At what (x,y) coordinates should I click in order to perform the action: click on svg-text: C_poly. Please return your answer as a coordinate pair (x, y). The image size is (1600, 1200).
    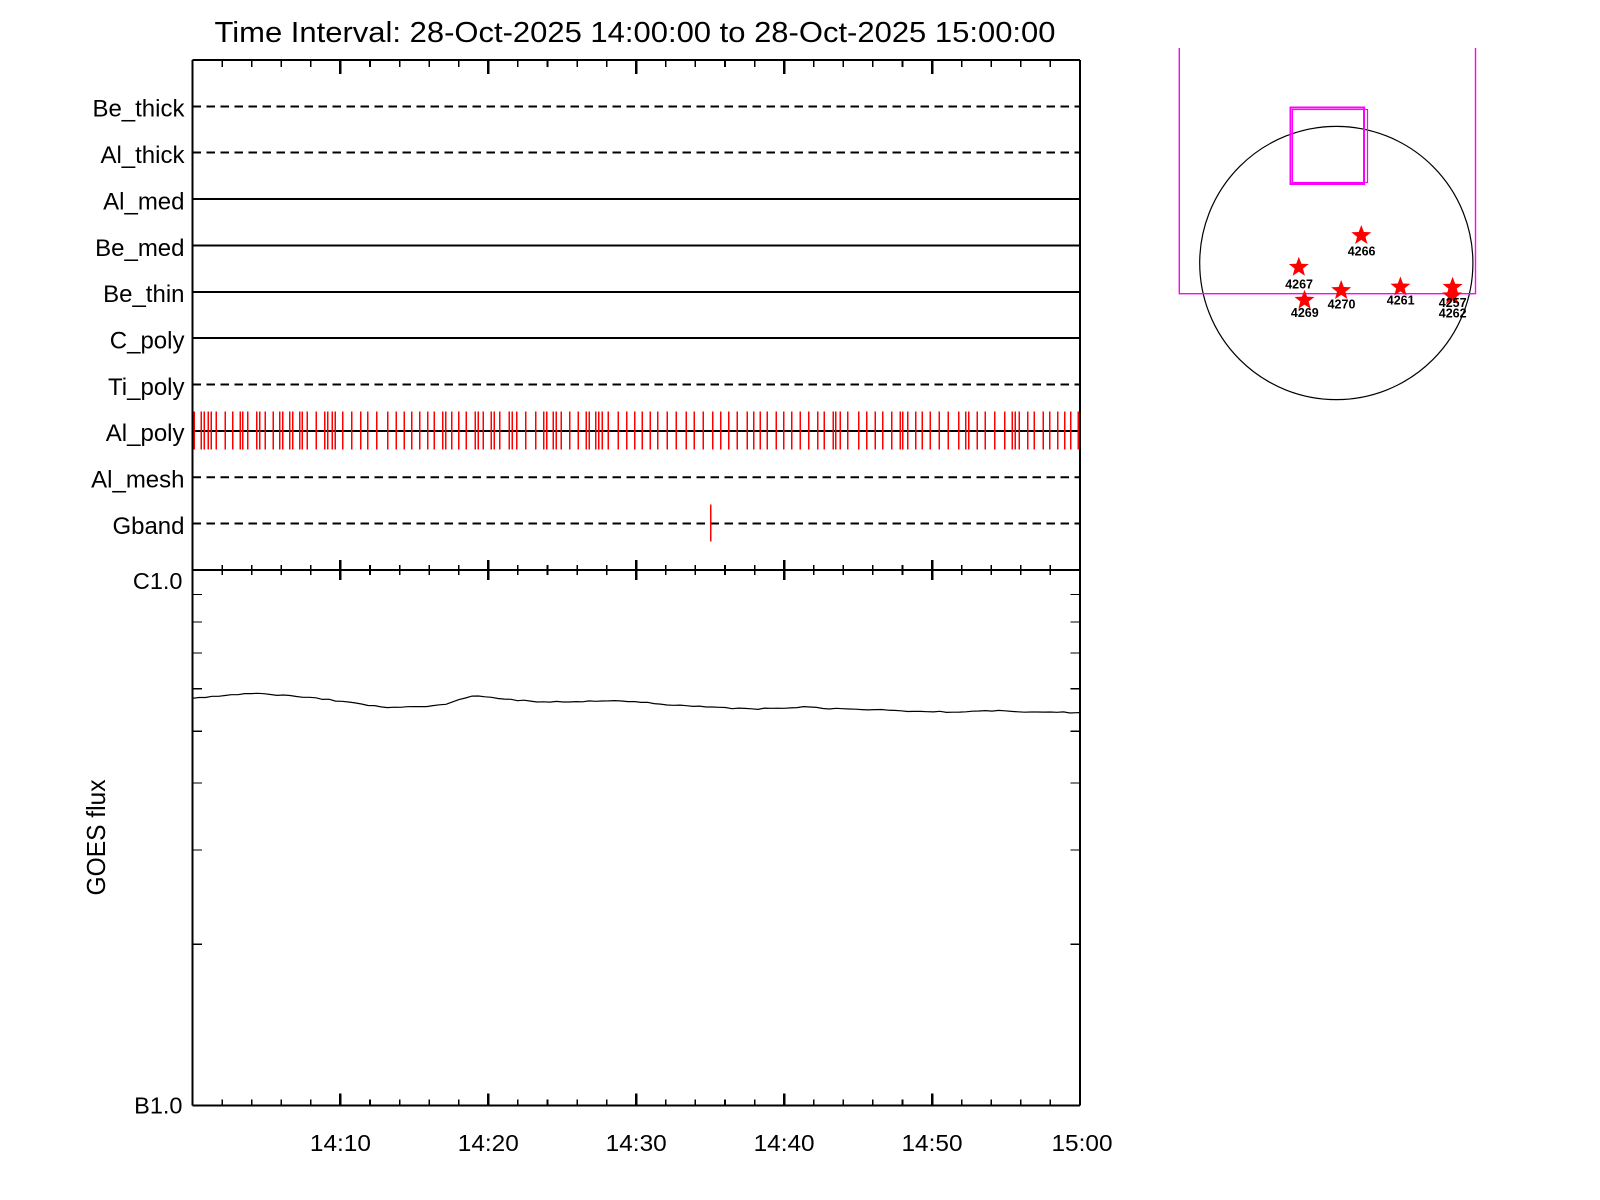
    Looking at the image, I should click on (147, 341).